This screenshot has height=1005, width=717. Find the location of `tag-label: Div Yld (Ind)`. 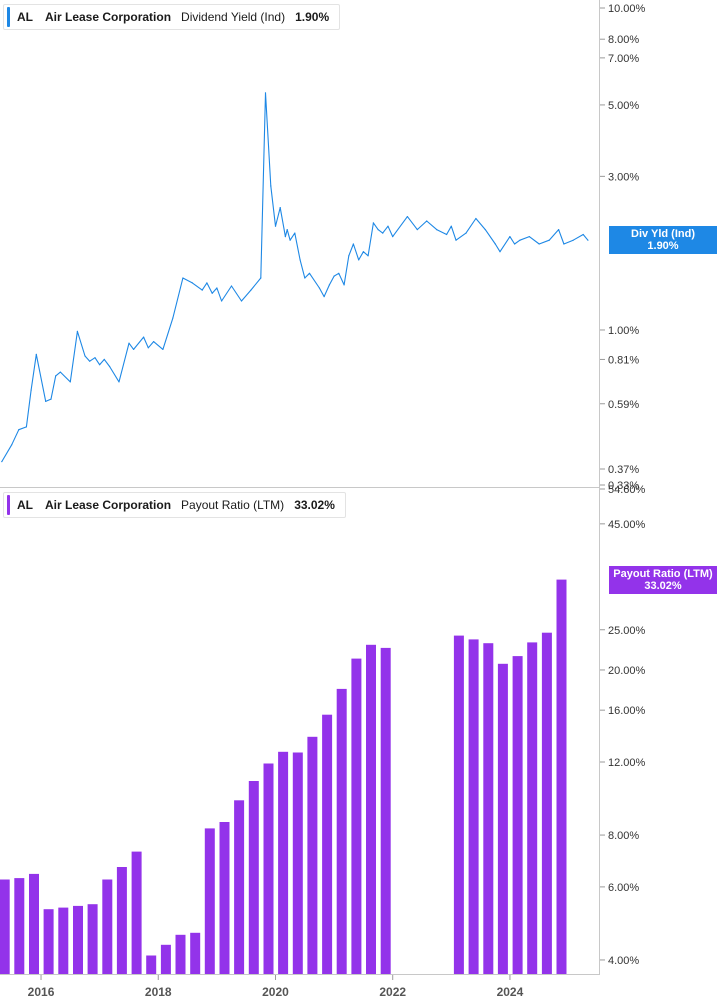

tag-label: Div Yld (Ind) is located at coordinates (663, 234).